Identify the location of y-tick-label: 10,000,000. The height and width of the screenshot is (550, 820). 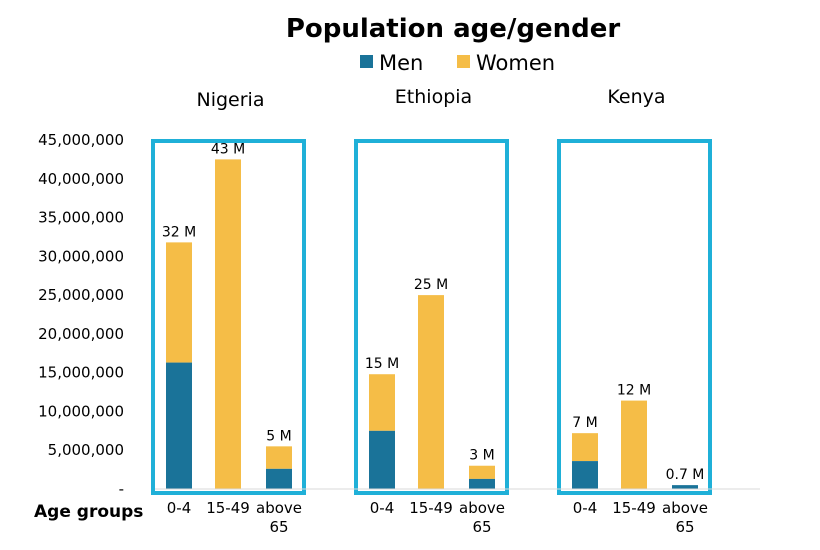
(81, 411).